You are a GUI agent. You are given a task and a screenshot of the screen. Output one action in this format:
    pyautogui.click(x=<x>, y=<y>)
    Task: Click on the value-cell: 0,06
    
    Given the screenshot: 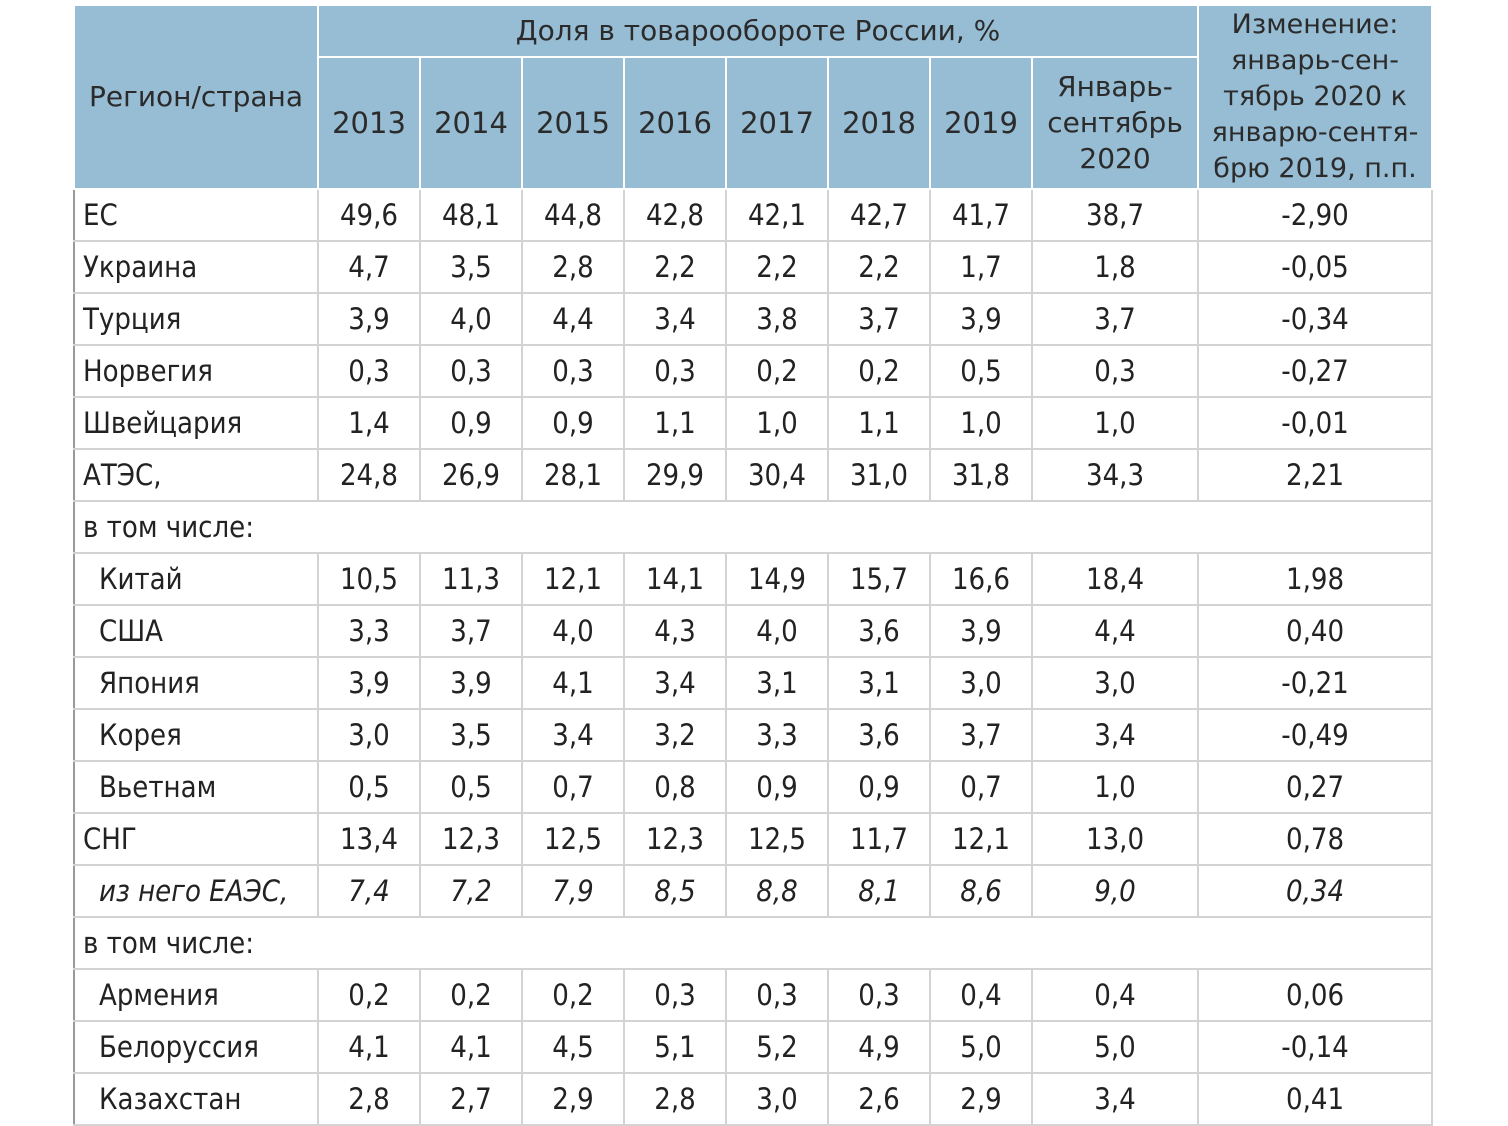 What is the action you would take?
    pyautogui.click(x=1315, y=995)
    